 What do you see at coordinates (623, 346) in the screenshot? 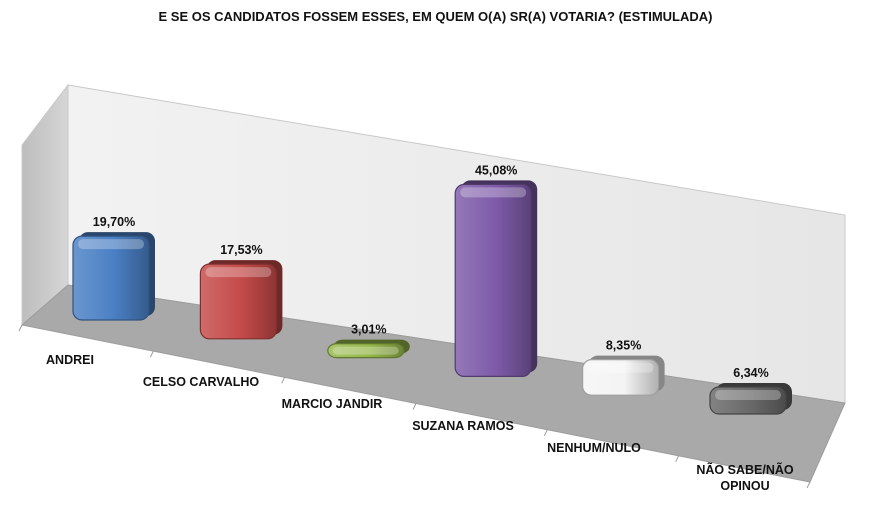
I see `value-label: 8,35%` at bounding box center [623, 346].